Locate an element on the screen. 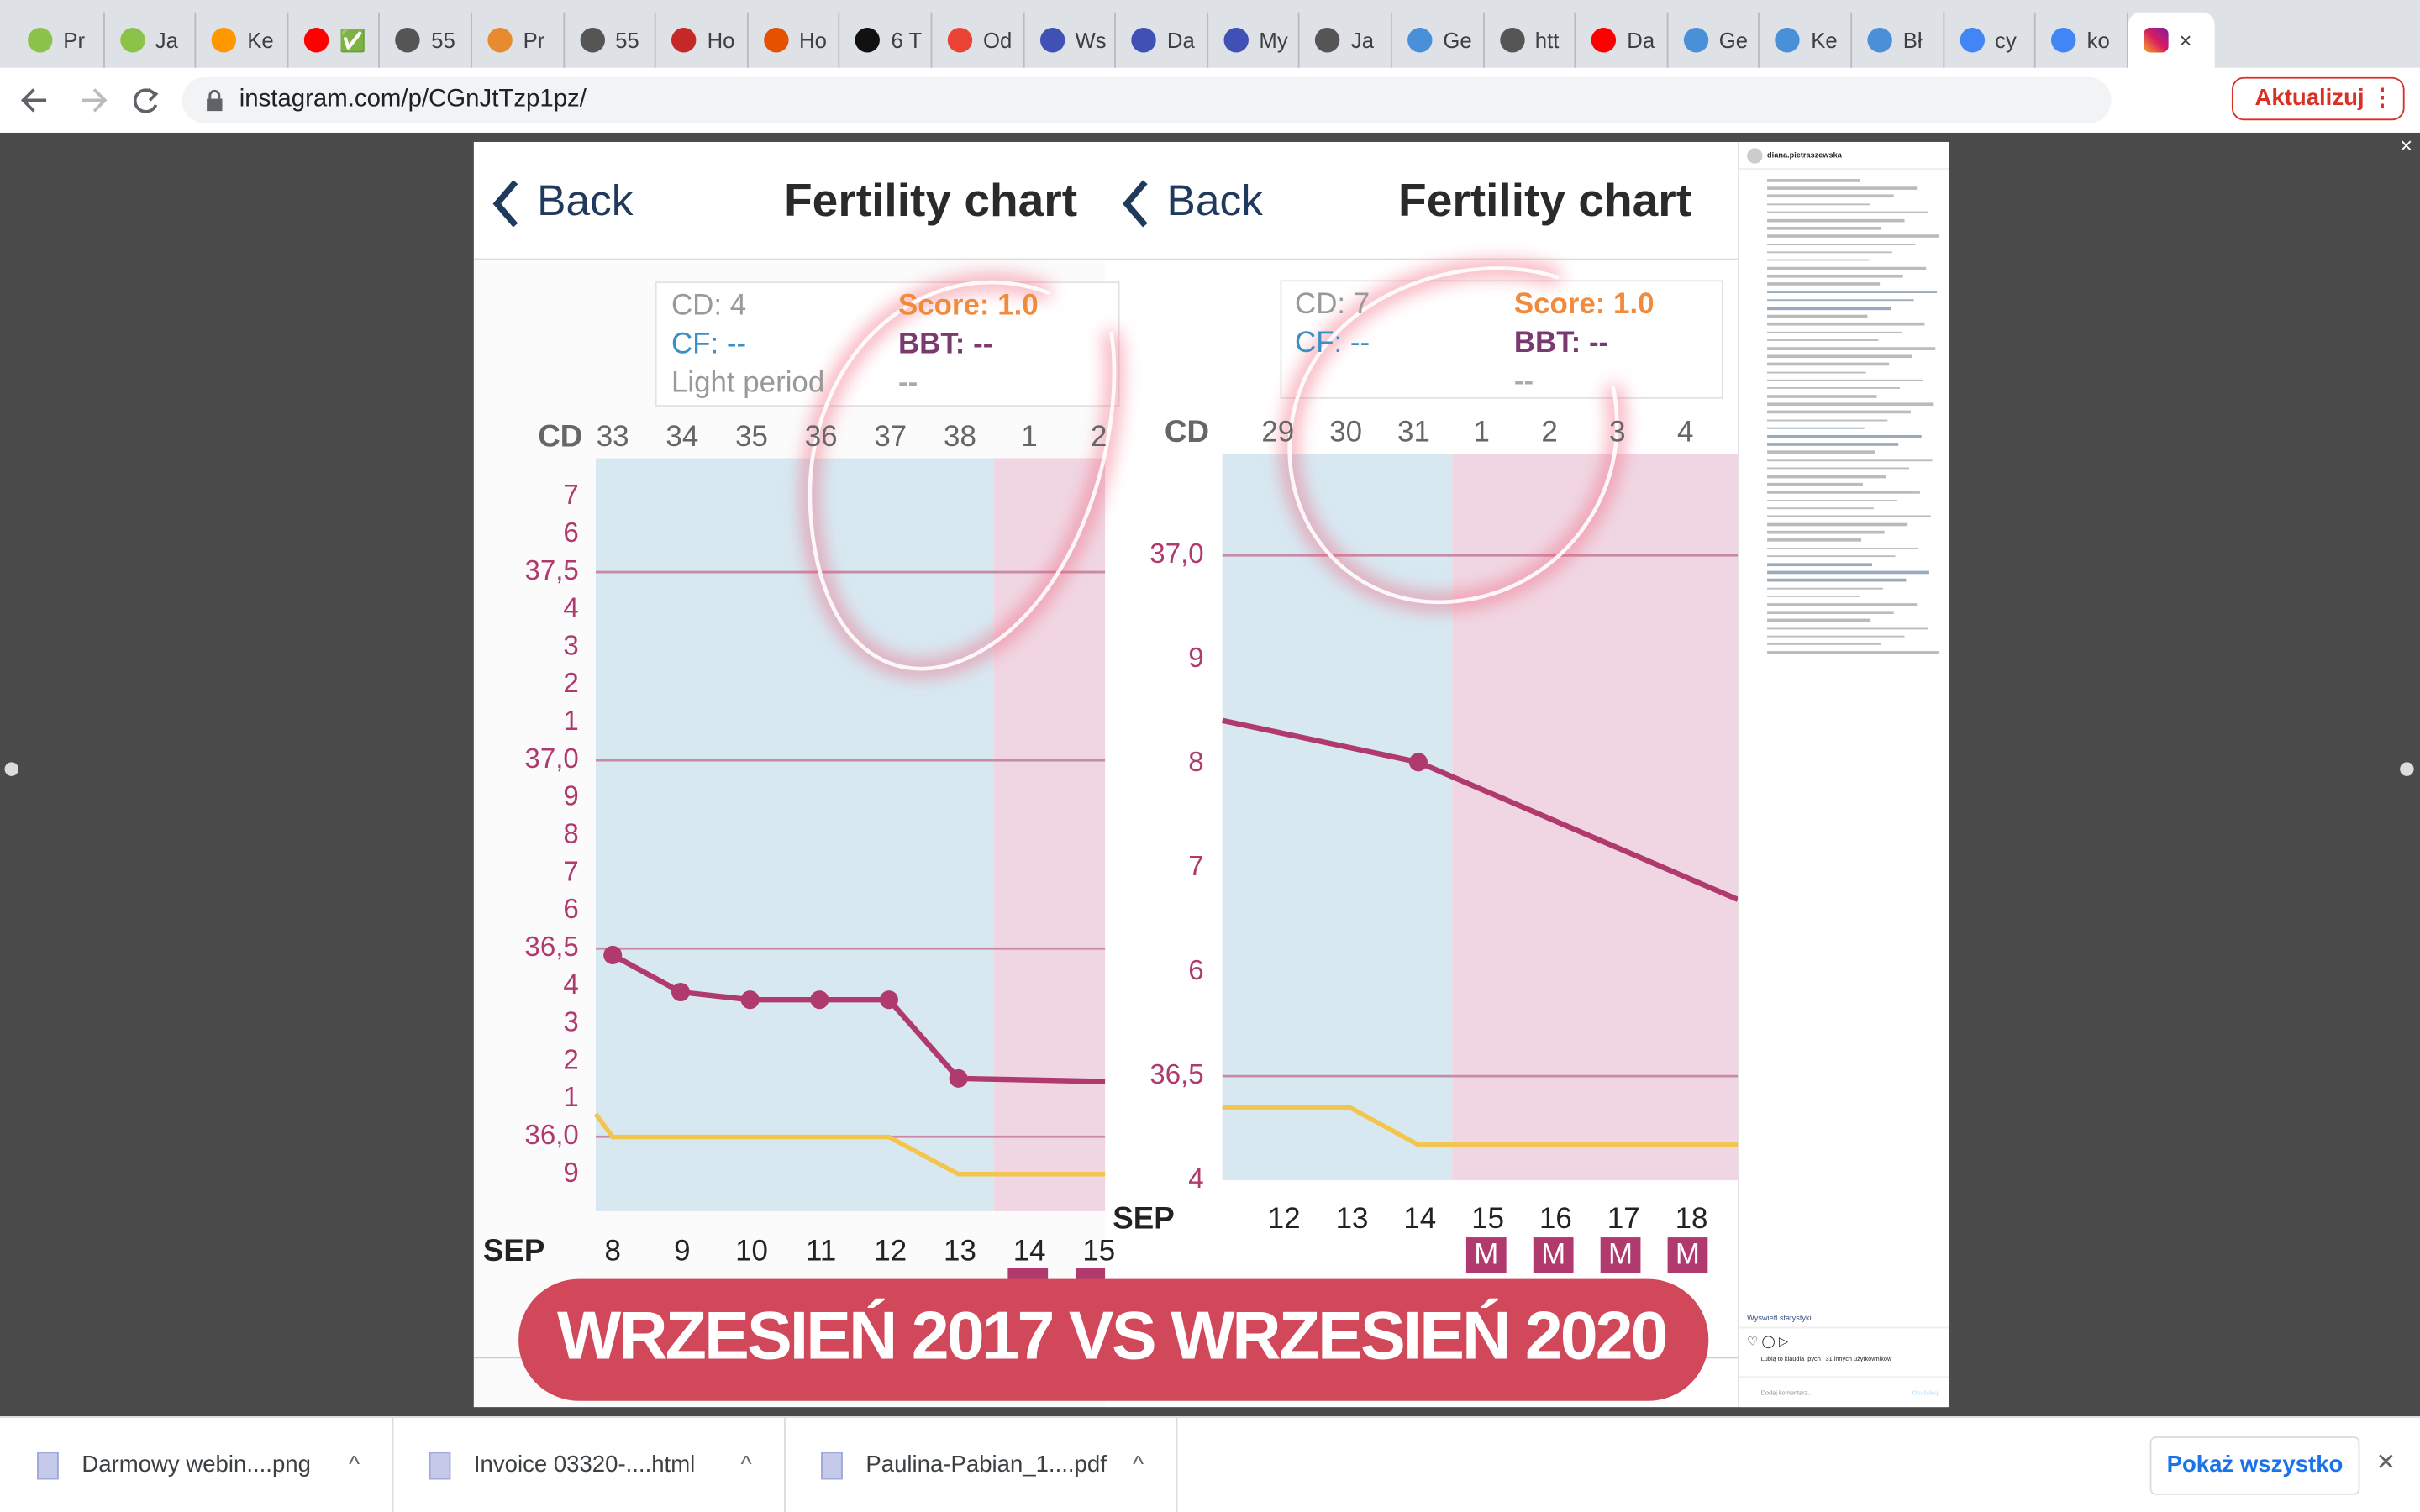 The width and height of the screenshot is (2420, 1512). tab: My is located at coordinates (1255, 40).